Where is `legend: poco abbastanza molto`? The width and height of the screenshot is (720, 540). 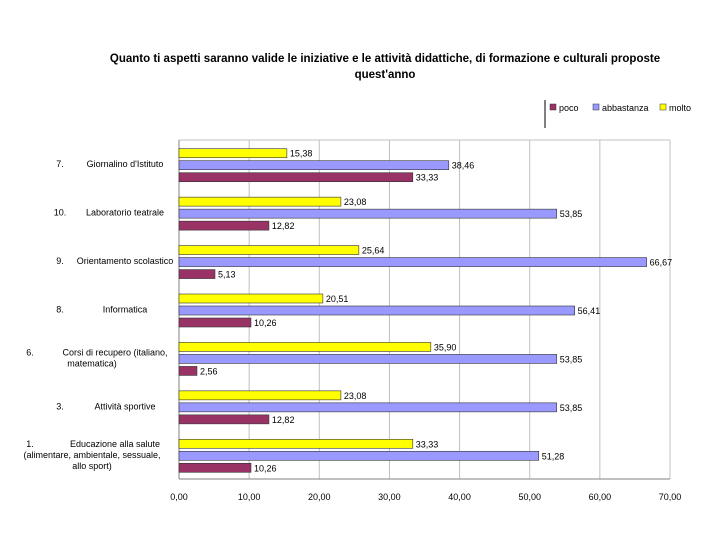 legend: poco abbastanza molto is located at coordinates (617, 114).